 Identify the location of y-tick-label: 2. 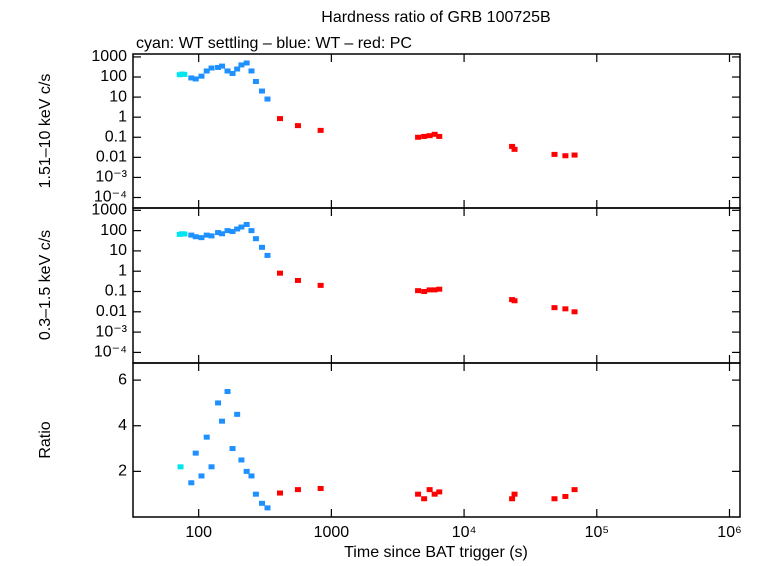
(122, 471).